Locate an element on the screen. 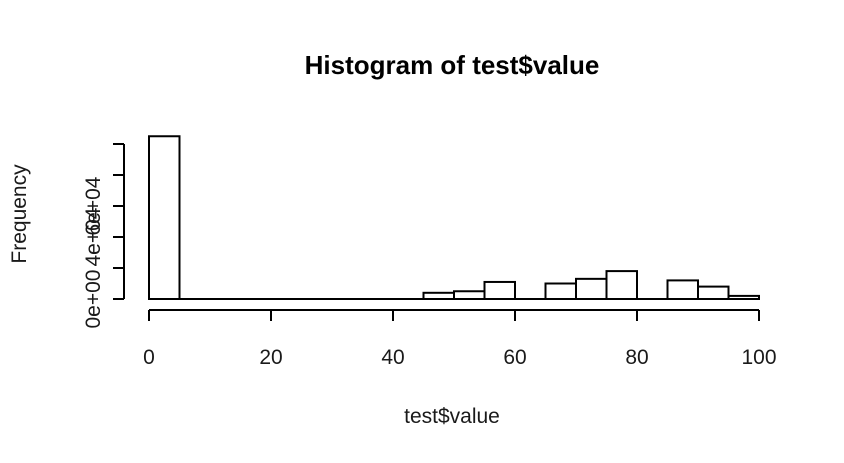 The height and width of the screenshot is (463, 844). x-tick-label: 0 is located at coordinates (149, 357).